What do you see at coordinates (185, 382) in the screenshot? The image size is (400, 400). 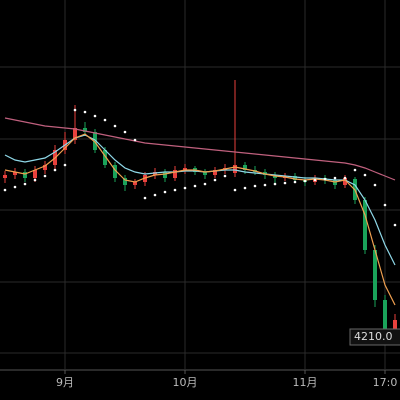 I see `x-tick-label: 10月` at bounding box center [185, 382].